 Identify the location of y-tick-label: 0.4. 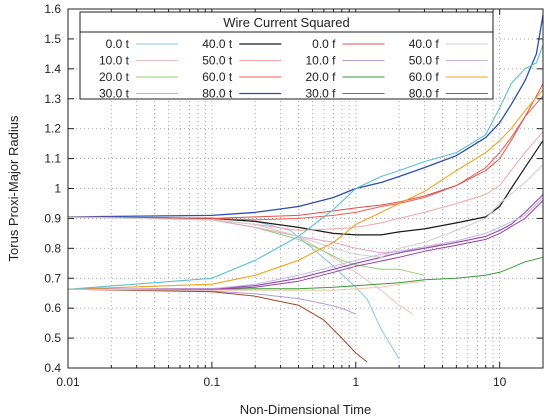
(52, 368).